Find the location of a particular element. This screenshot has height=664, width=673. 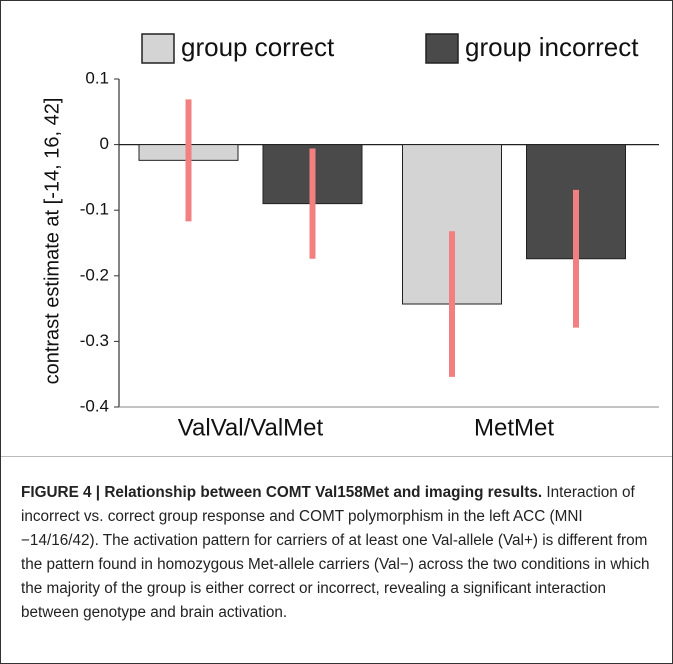

legend-label: group incorrect is located at coordinates (552, 47).